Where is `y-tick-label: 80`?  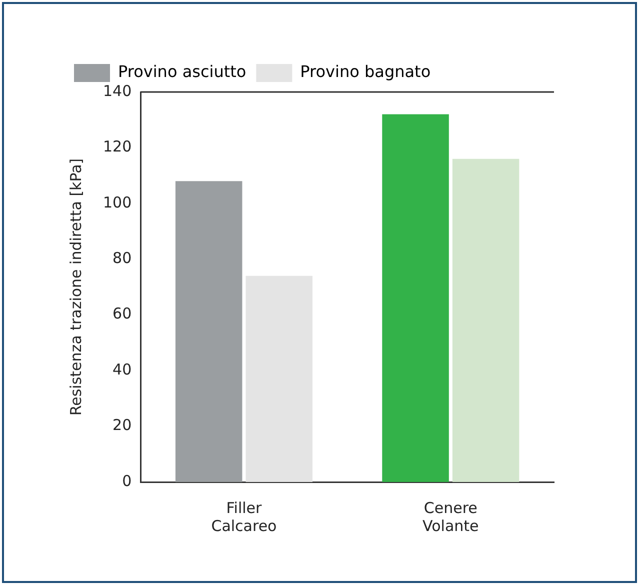
y-tick-label: 80 is located at coordinates (122, 258).